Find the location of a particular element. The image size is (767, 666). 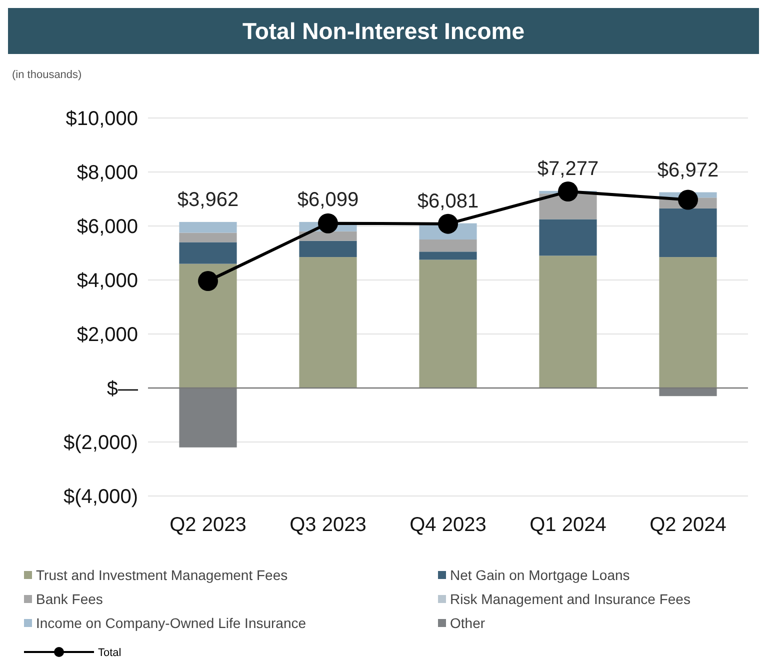

text: (in thousands) is located at coordinates (47, 75).